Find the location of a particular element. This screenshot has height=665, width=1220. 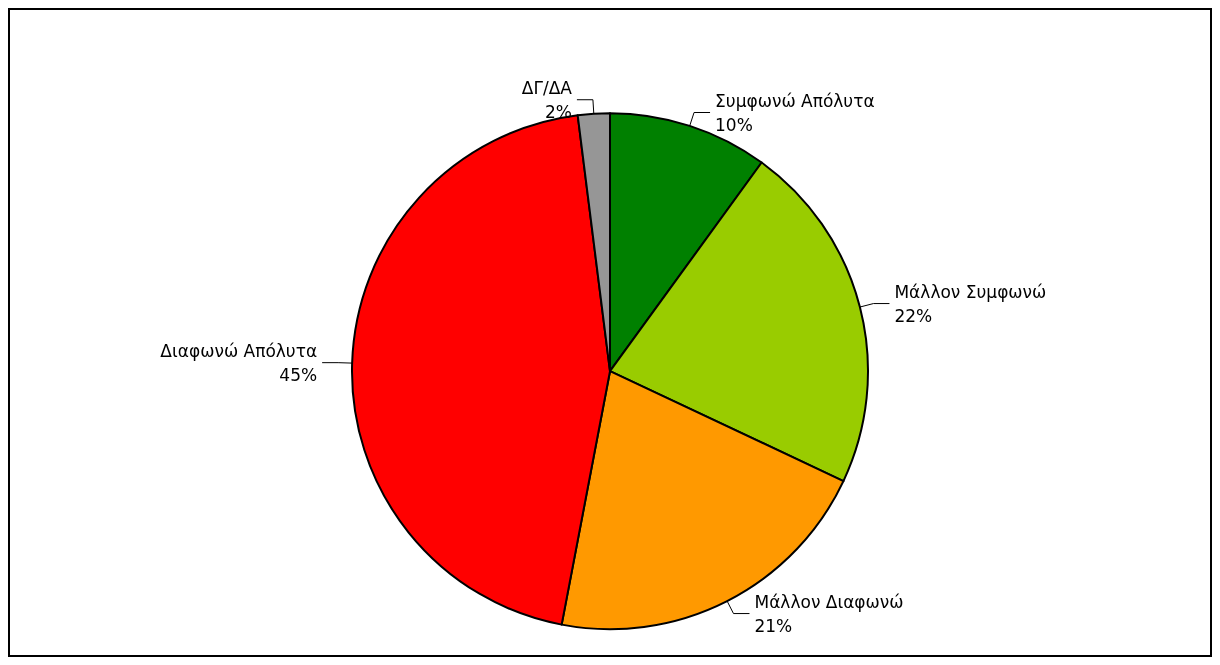

data-label: 45% is located at coordinates (298, 374).